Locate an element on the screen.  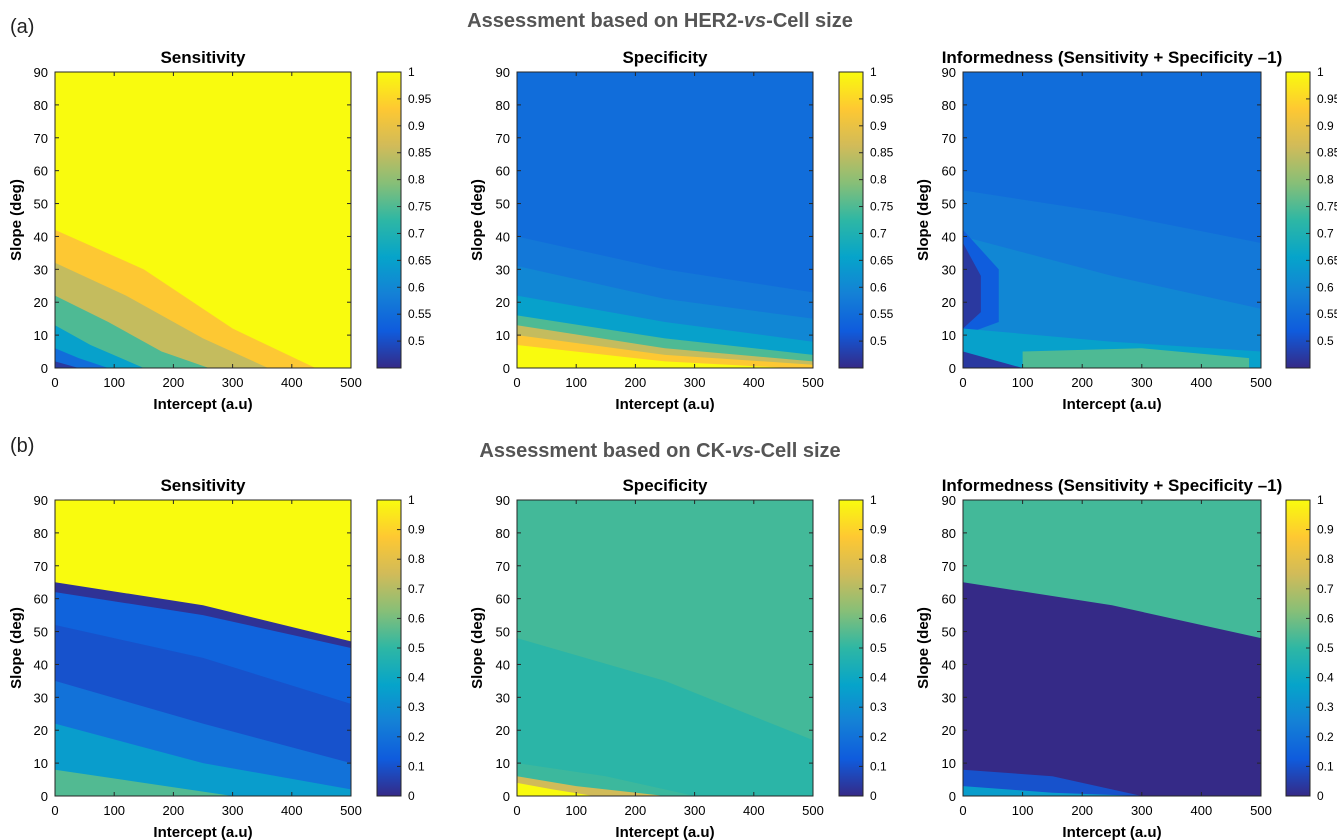
y-tick-label: 80 is located at coordinates (949, 105).